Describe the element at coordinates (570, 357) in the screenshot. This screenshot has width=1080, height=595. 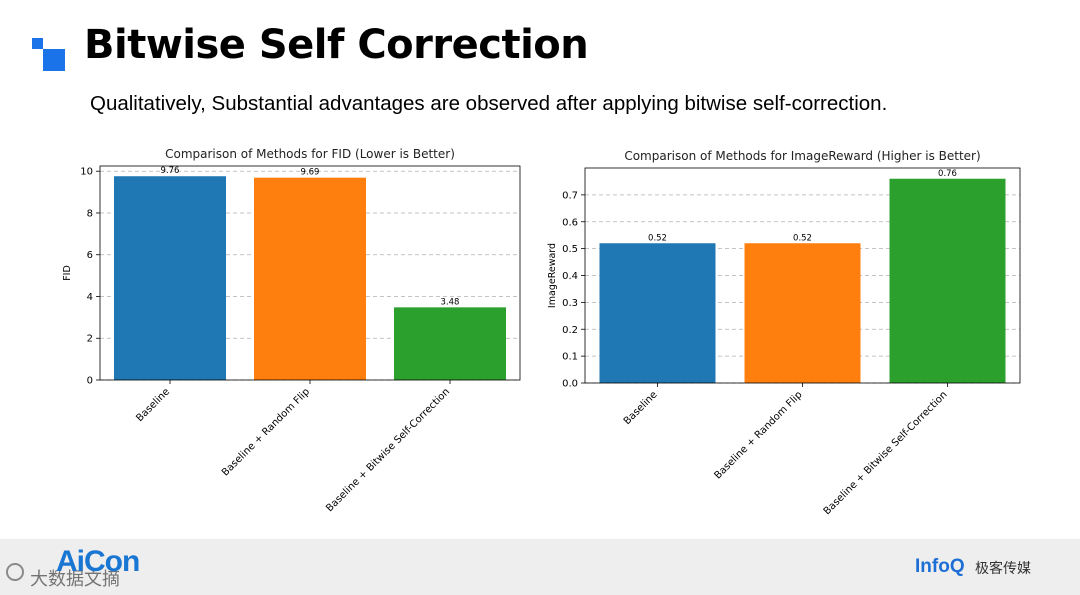
I see `y-tick-label: 0.1` at that location.